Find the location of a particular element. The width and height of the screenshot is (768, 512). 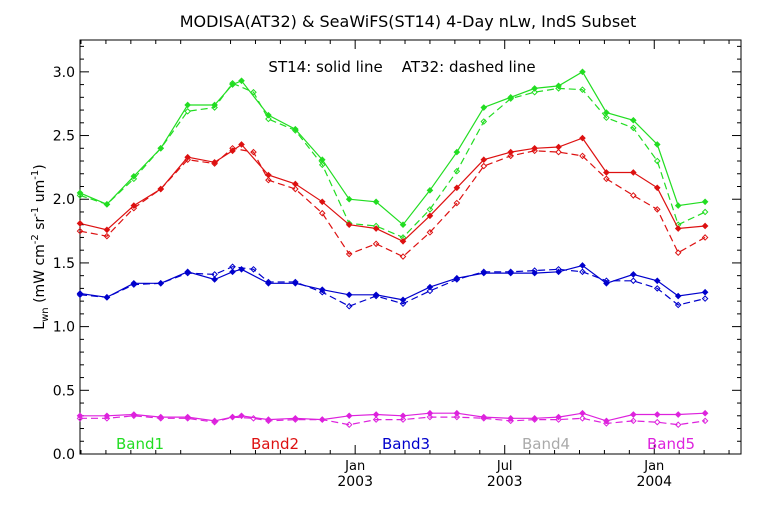

legend-item-band4: Band4 is located at coordinates (546, 444).